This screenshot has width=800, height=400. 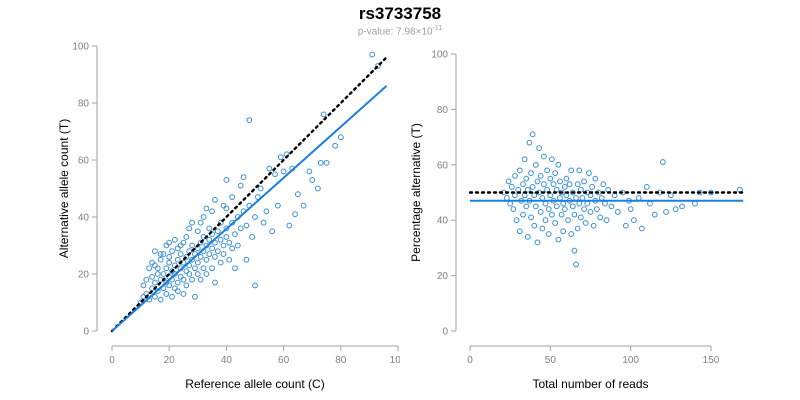 What do you see at coordinates (437, 28) in the screenshot?
I see `p-value-exponent: -11` at bounding box center [437, 28].